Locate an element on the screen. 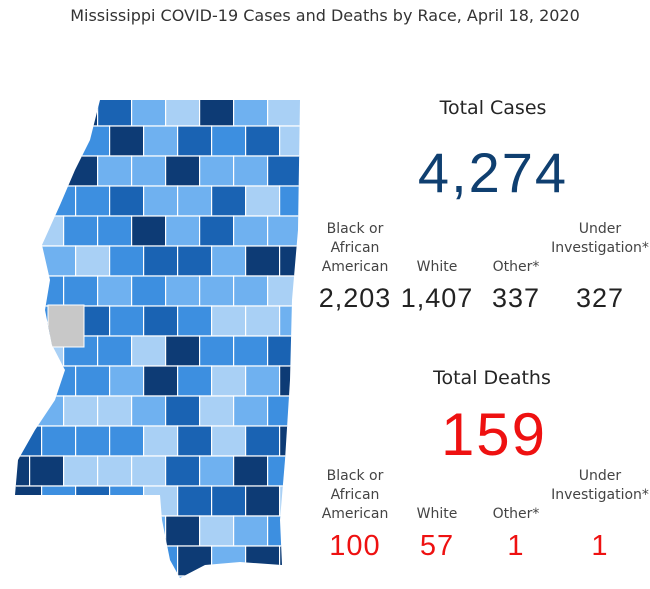 This screenshot has height=589, width=650. cases-total: 4,274 is located at coordinates (493, 172).